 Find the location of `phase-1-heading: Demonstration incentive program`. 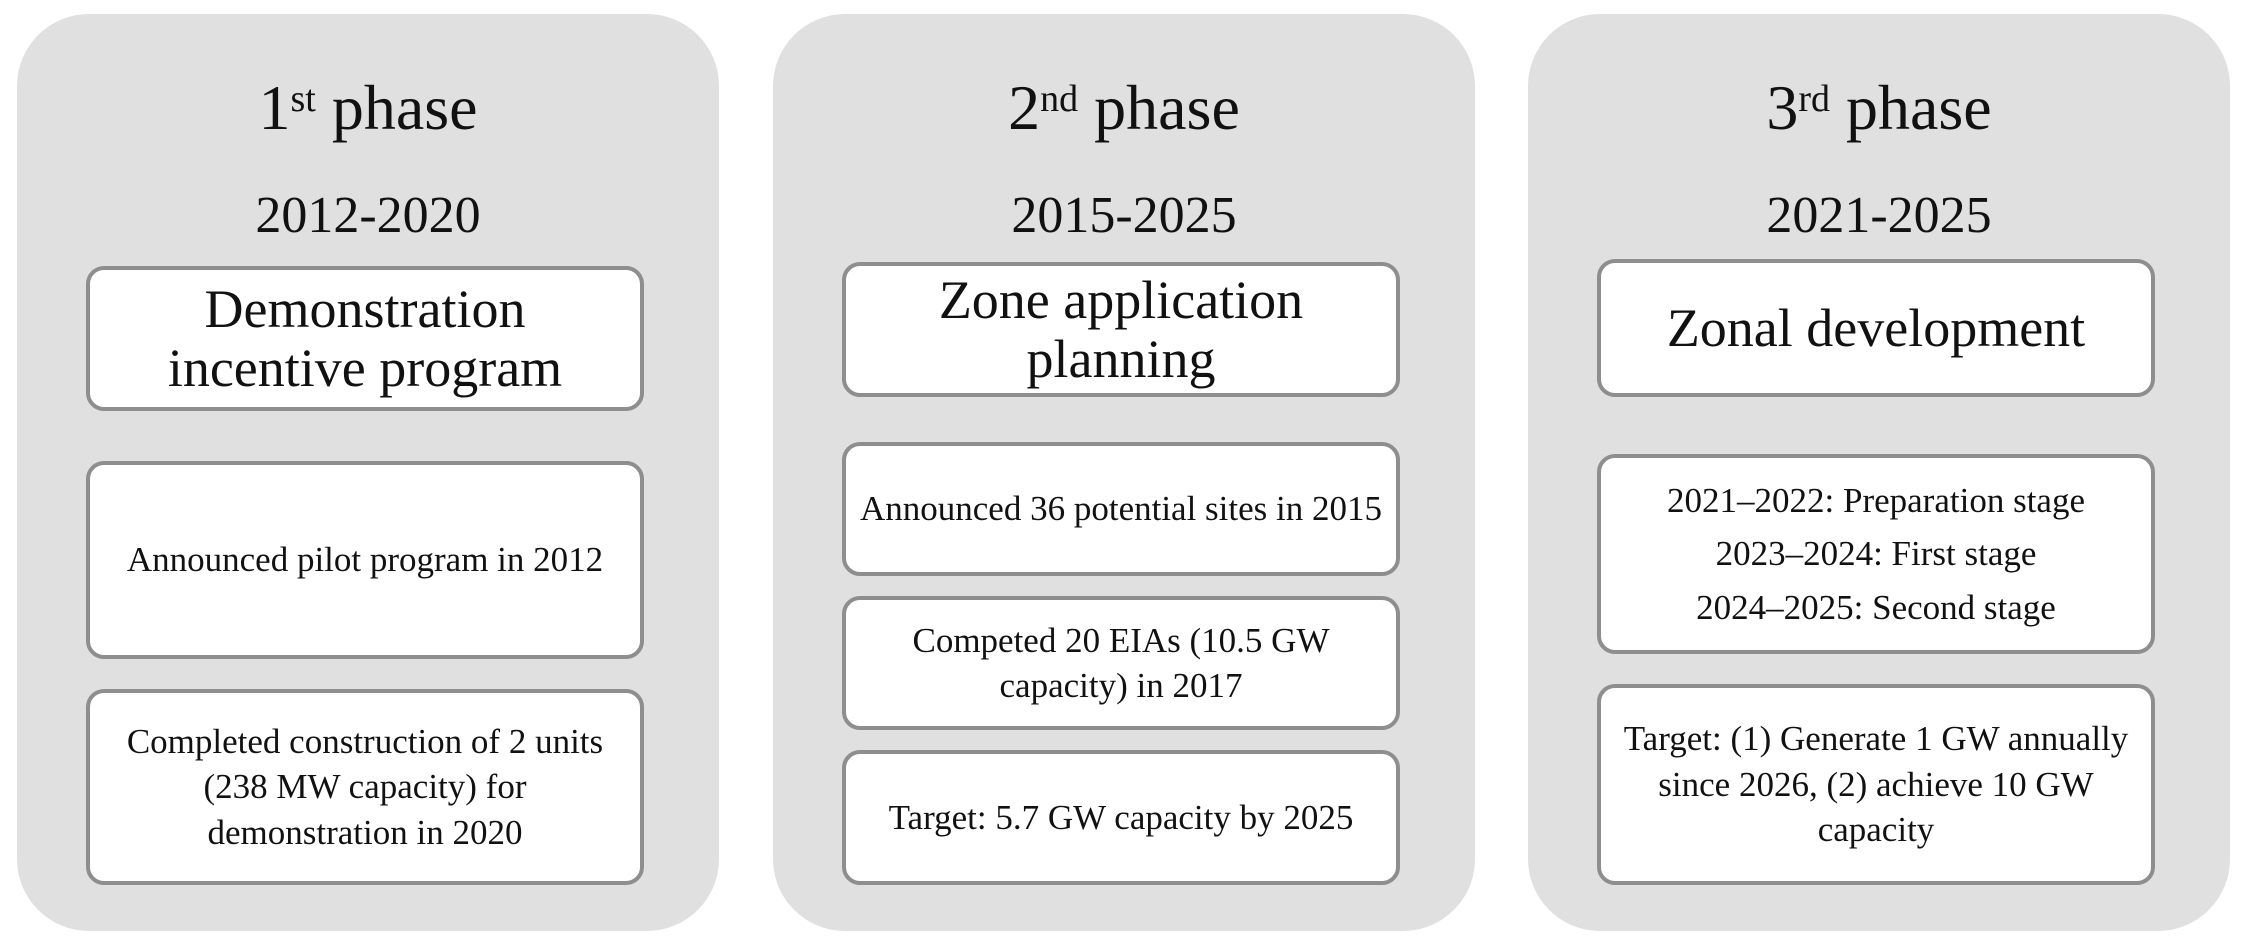

phase-1-heading: Demonstration incentive program is located at coordinates (365, 338).